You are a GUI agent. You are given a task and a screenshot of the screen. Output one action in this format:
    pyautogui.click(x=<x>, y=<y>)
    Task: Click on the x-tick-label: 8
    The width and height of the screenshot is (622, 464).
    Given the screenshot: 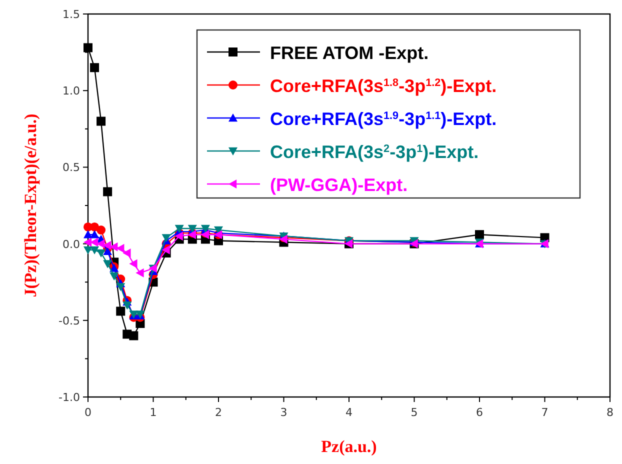 What is the action you would take?
    pyautogui.click(x=610, y=412)
    